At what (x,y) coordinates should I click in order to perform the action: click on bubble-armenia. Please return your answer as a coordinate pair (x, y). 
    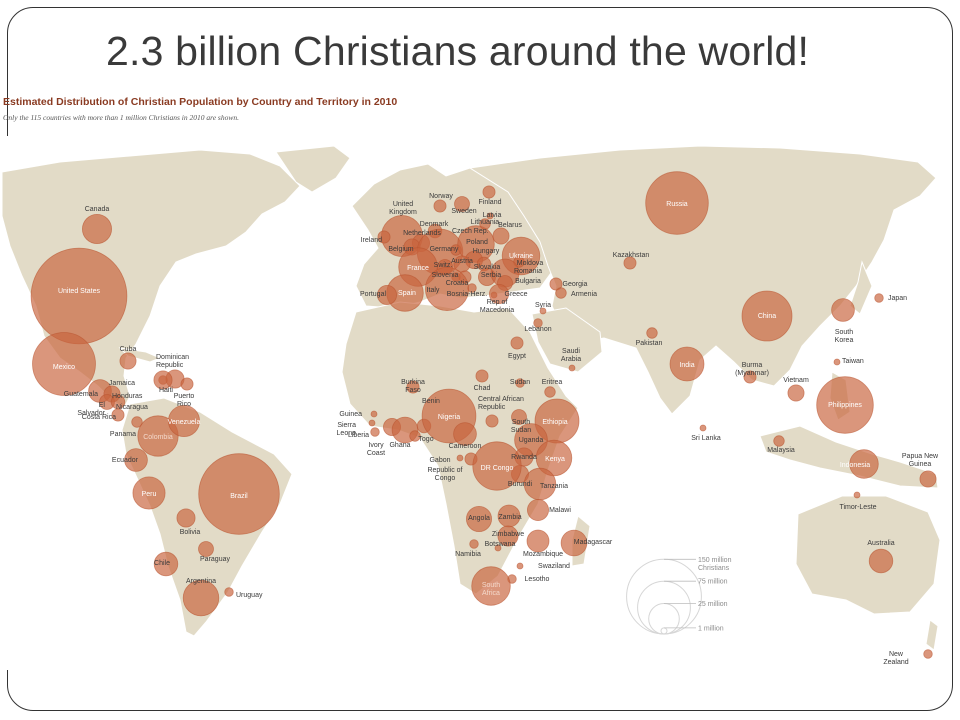
    Looking at the image, I should click on (561, 293).